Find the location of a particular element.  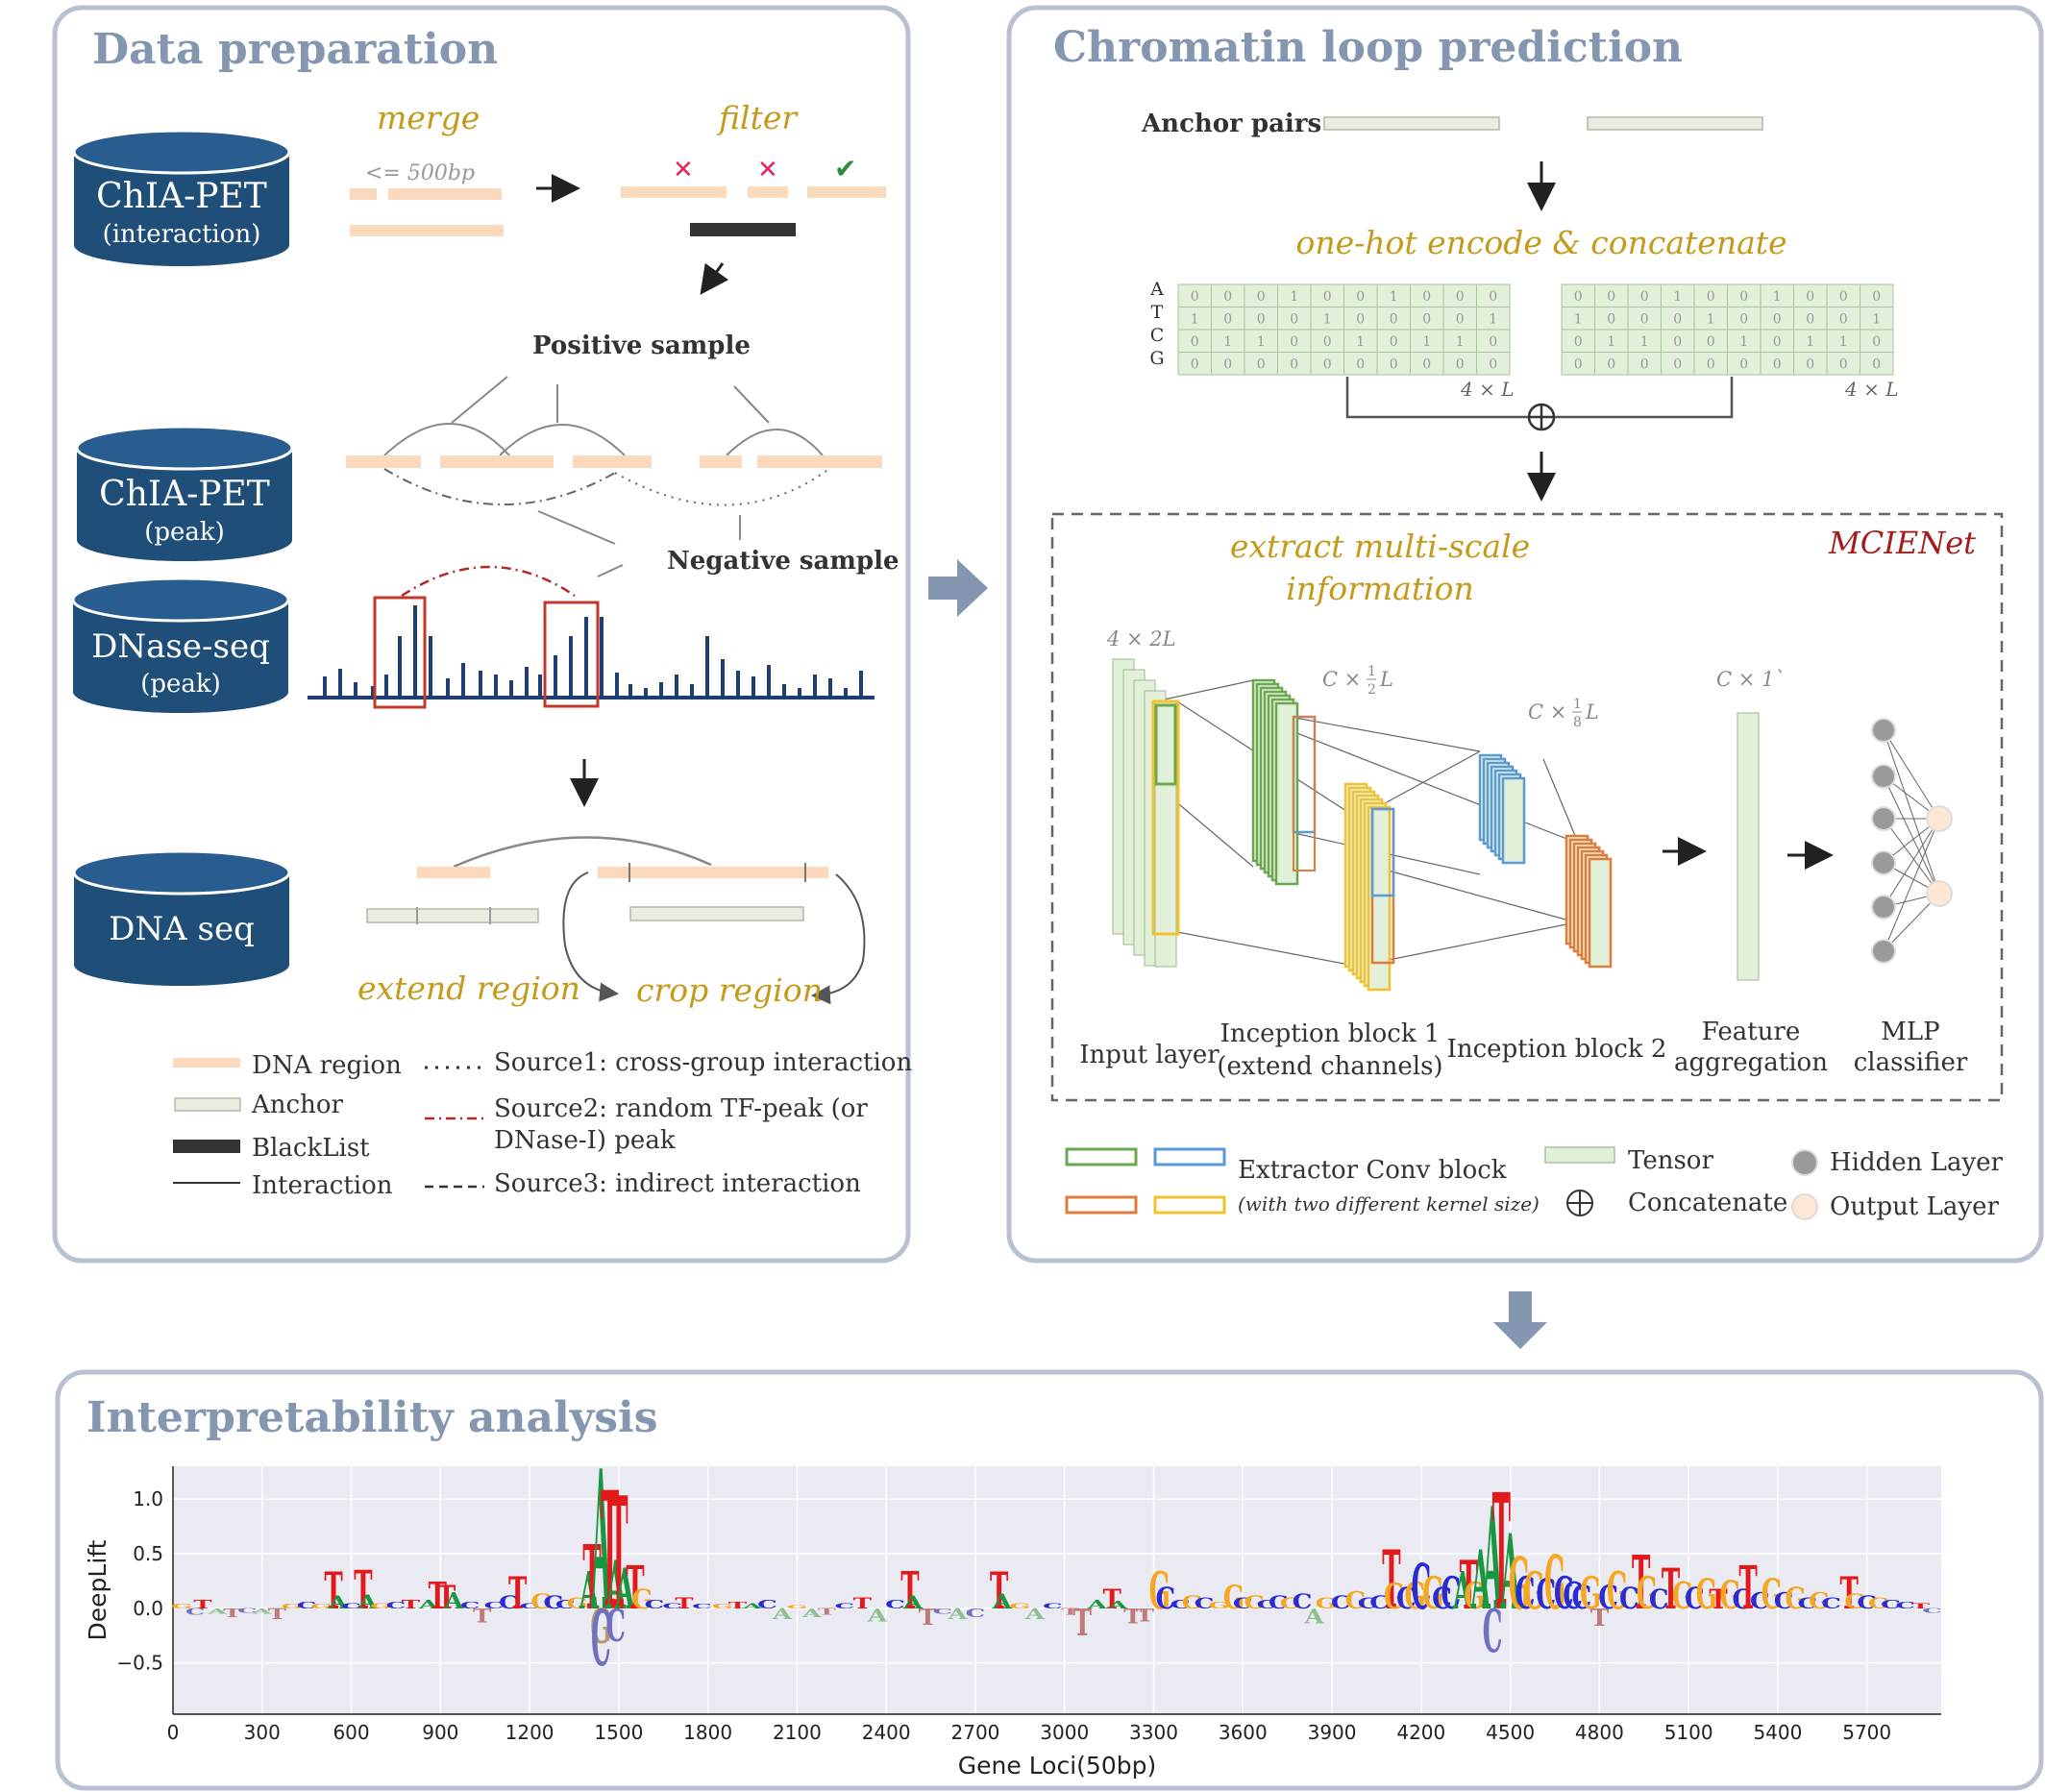

x-tick-label: 1500 is located at coordinates (618, 1732).